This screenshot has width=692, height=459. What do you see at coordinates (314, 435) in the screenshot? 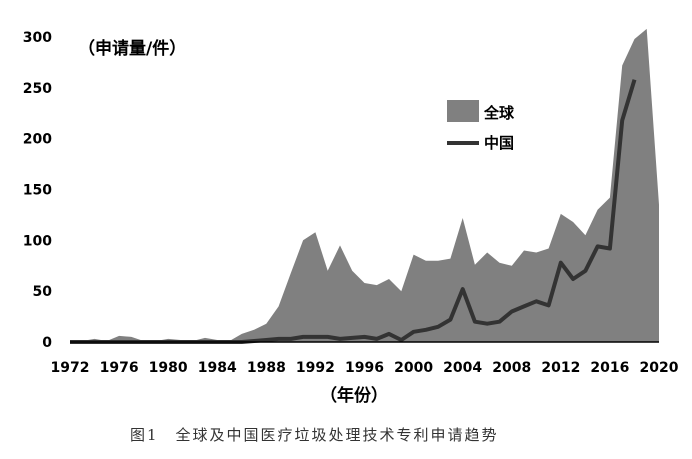
I see `figure-caption: 图1 全球及中国医疗垃圾处理技术专利申请趋势` at bounding box center [314, 435].